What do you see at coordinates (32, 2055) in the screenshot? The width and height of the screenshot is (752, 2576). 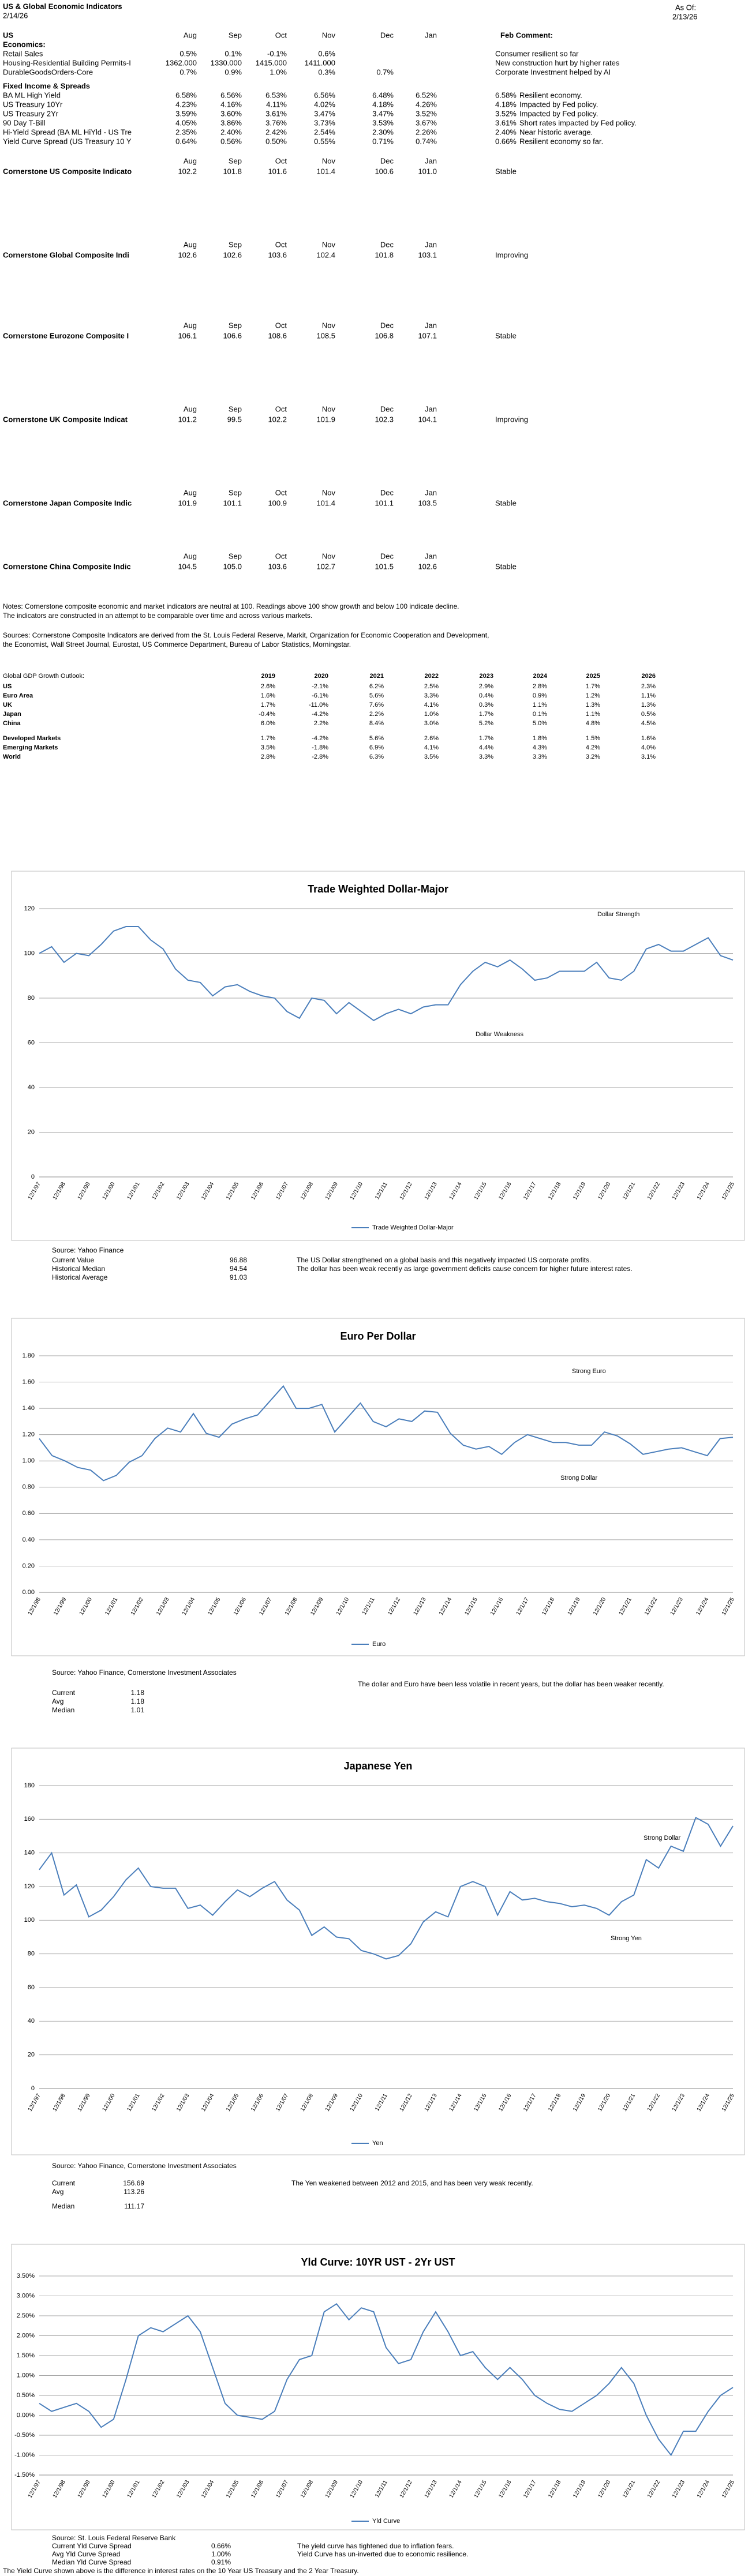 I see `y-tick-label: 20` at bounding box center [32, 2055].